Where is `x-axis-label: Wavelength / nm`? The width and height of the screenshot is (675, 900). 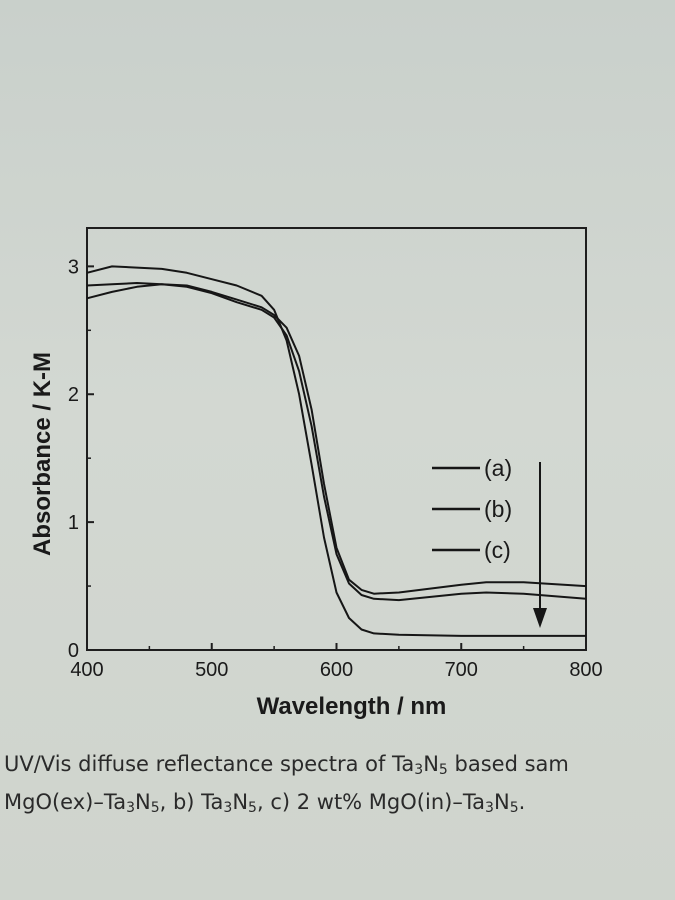 x-axis-label: Wavelength / nm is located at coordinates (352, 706).